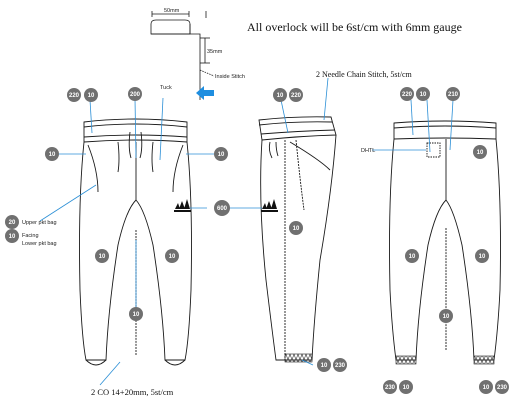 This screenshot has height=400, width=516. I want to click on badge-front-10a: 10, so click(91, 95).